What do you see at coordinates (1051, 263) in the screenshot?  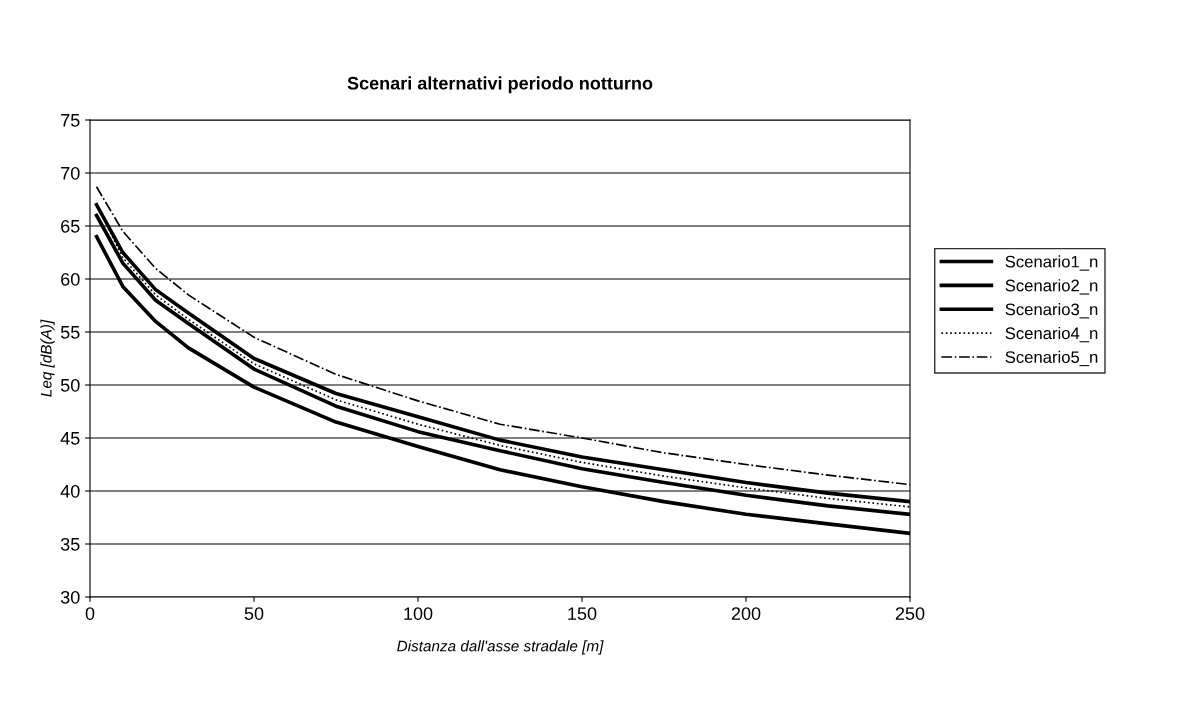 I see `legend-label: Scenario1_n` at bounding box center [1051, 263].